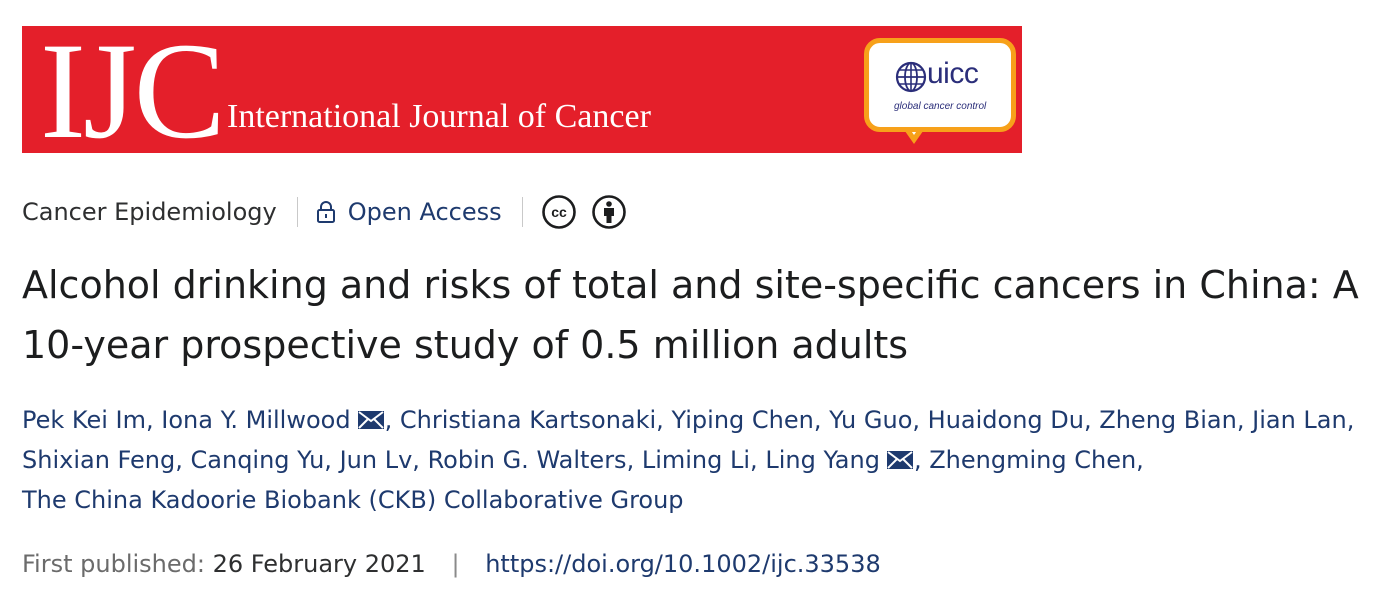  I want to click on author-link: Jun Lv,, so click(380, 460).